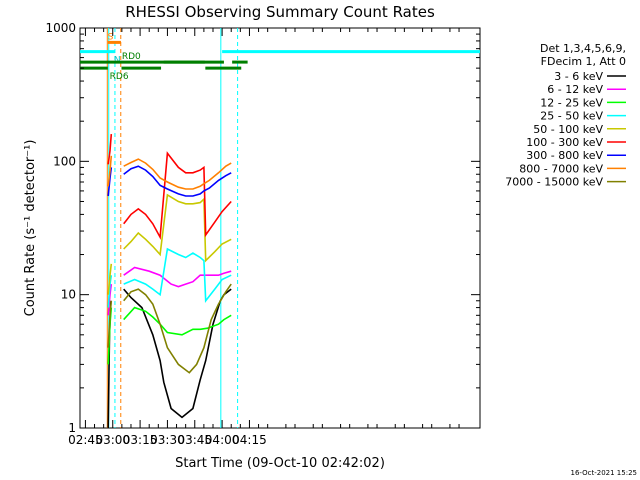 This screenshot has width=640, height=480. I want to click on legend-label-4: 50 - 100 keV, so click(568, 129).